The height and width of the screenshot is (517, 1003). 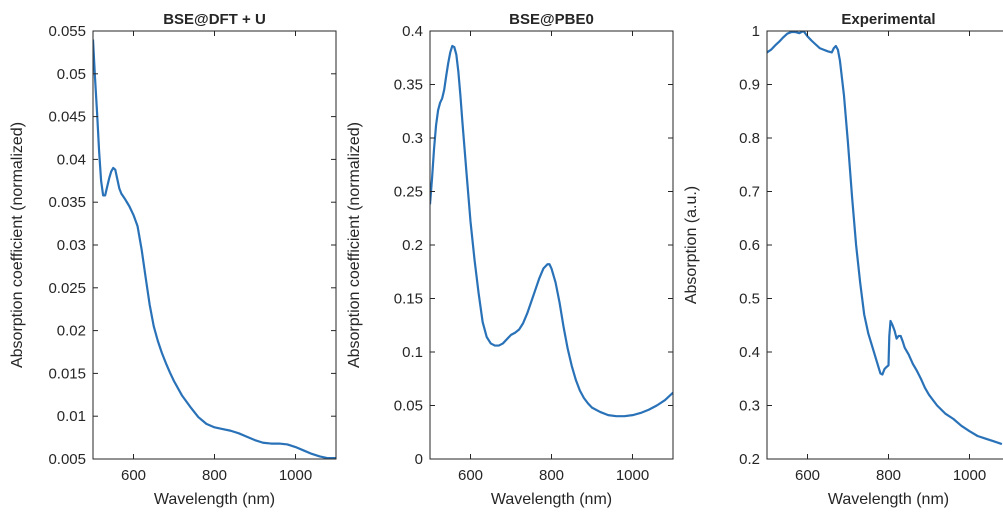 What do you see at coordinates (419, 459) in the screenshot?
I see `y-tick-label: 0` at bounding box center [419, 459].